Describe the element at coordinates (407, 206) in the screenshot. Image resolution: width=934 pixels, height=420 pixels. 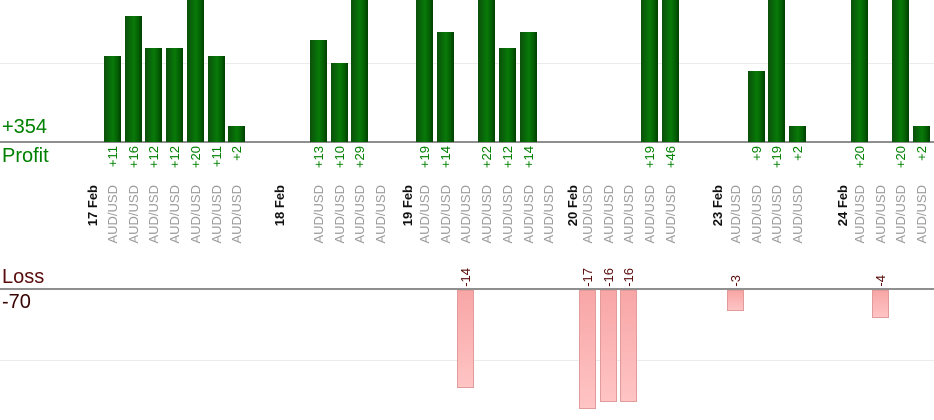
I see `date-label: 19 Feb` at that location.